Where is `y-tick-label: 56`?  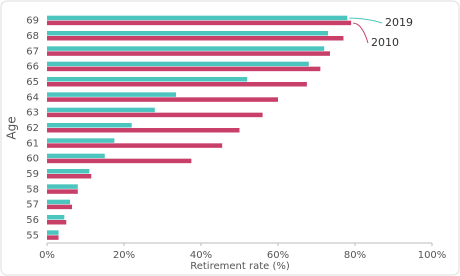
y-tick-label: 56 is located at coordinates (32, 220).